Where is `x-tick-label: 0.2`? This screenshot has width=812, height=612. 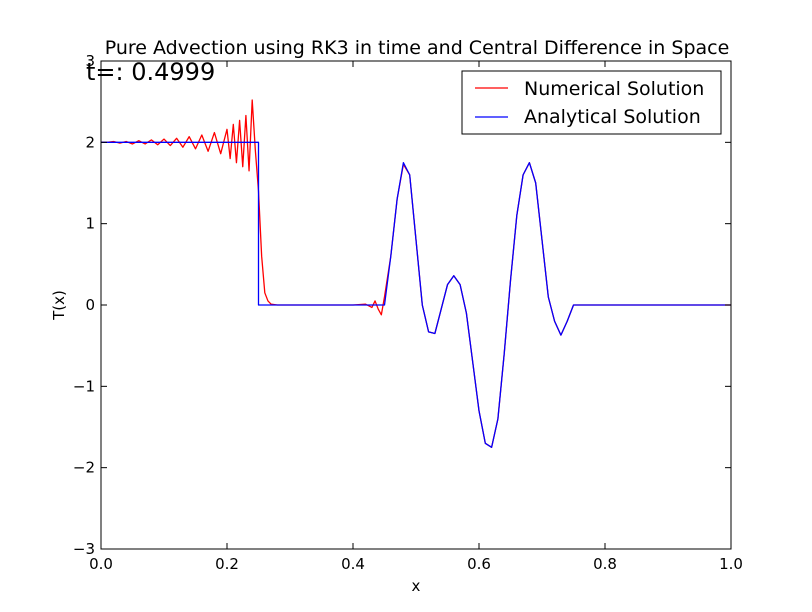 x-tick-label: 0.2 is located at coordinates (227, 564).